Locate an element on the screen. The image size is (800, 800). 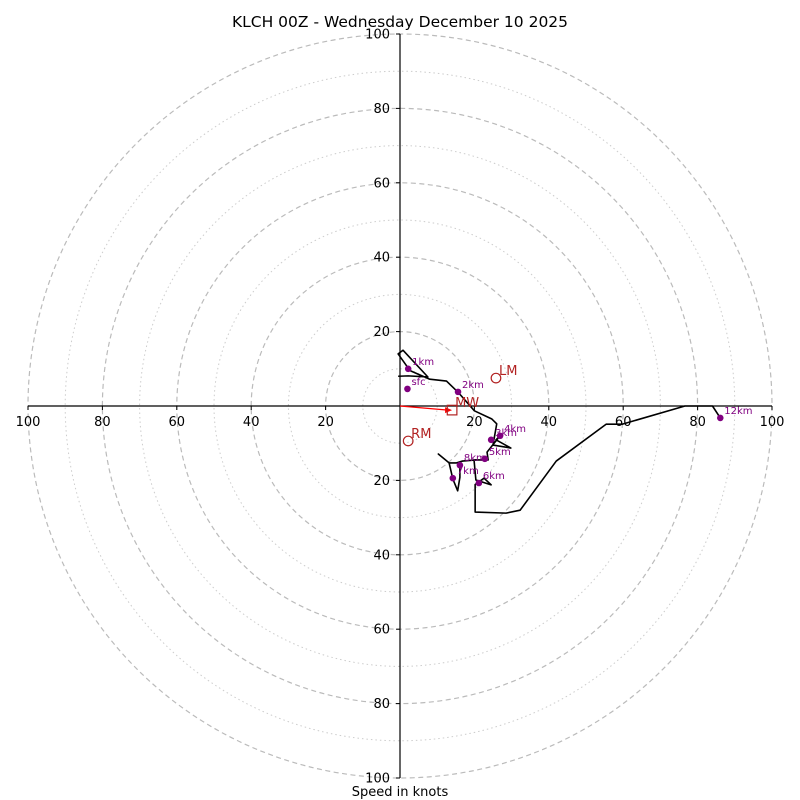
storm-motion-markers: LM RM MW is located at coordinates (459, 405).